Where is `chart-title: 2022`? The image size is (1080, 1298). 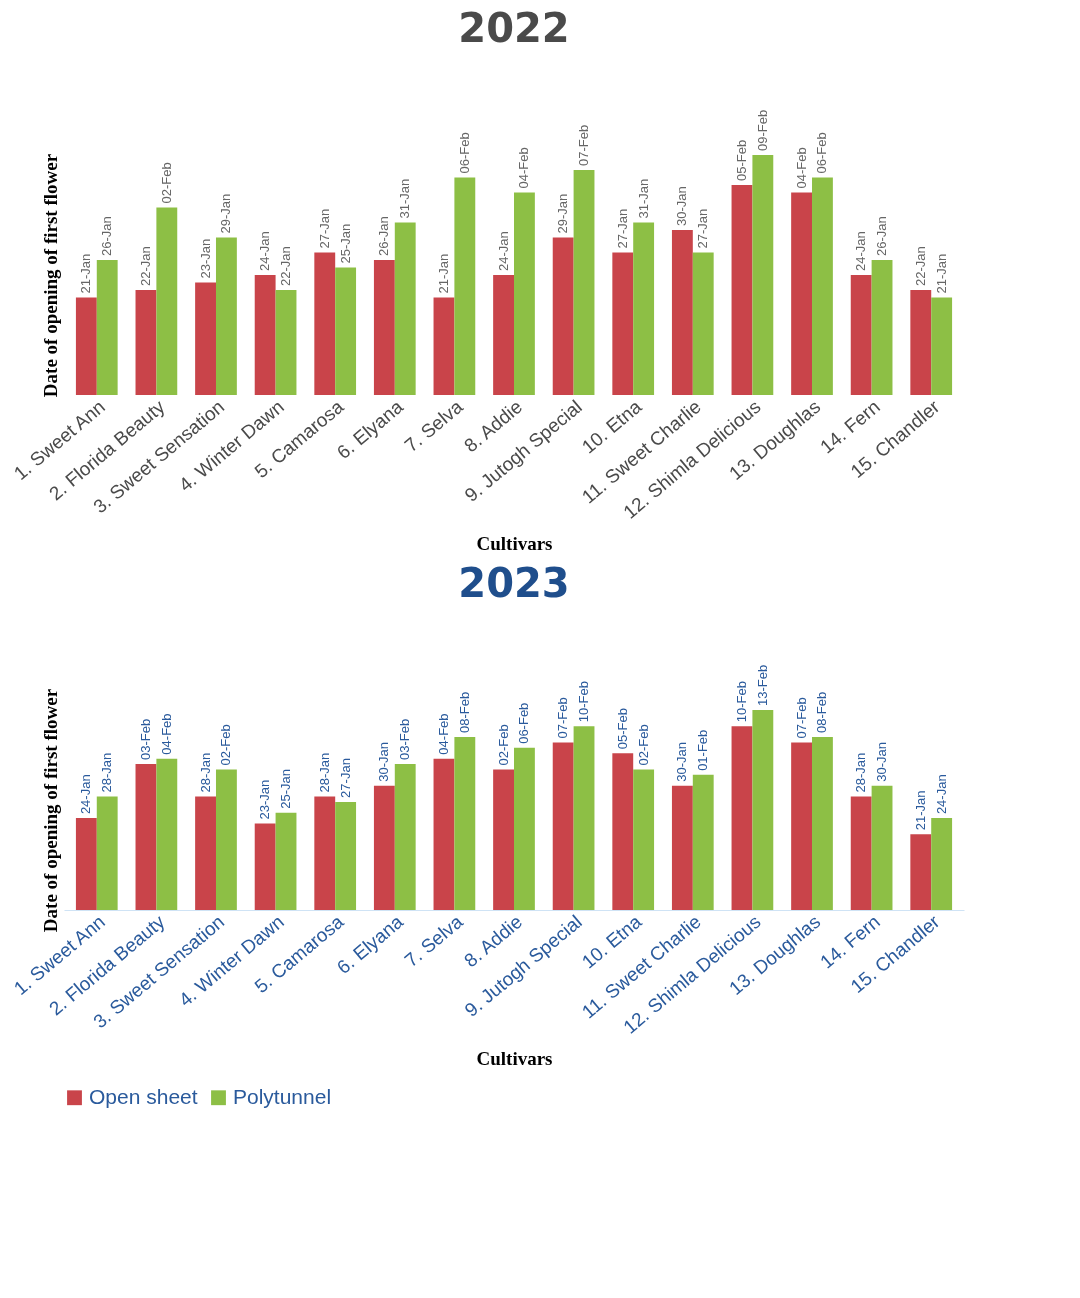
chart-title: 2022 is located at coordinates (514, 27).